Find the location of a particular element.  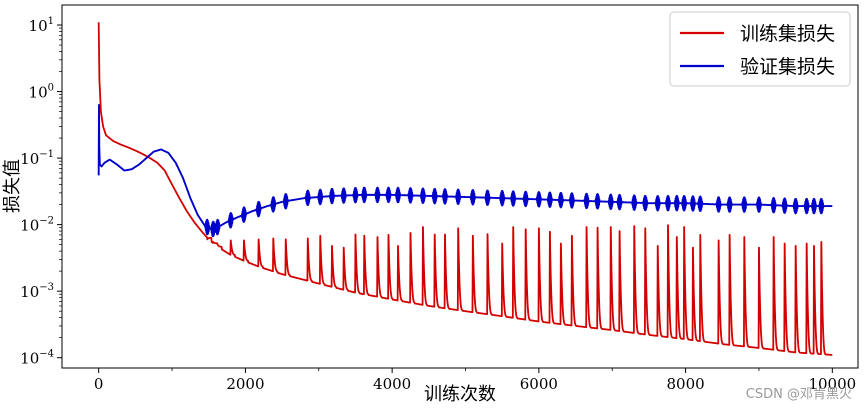

x-tick-label: 0 is located at coordinates (99, 384).